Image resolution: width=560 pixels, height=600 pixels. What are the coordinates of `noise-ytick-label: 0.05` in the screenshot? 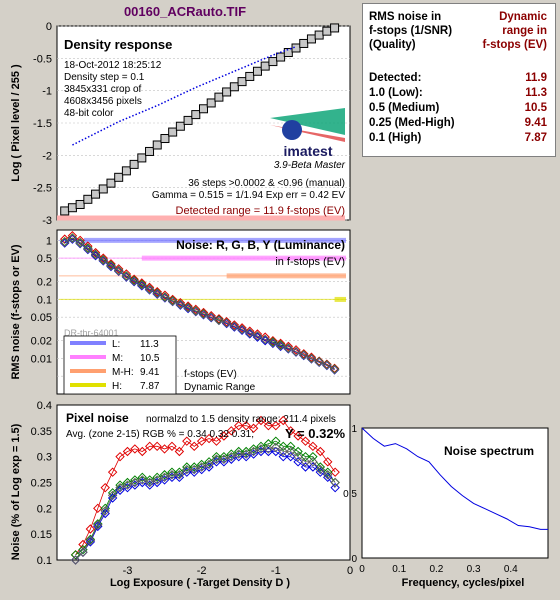 It's located at (41, 318).